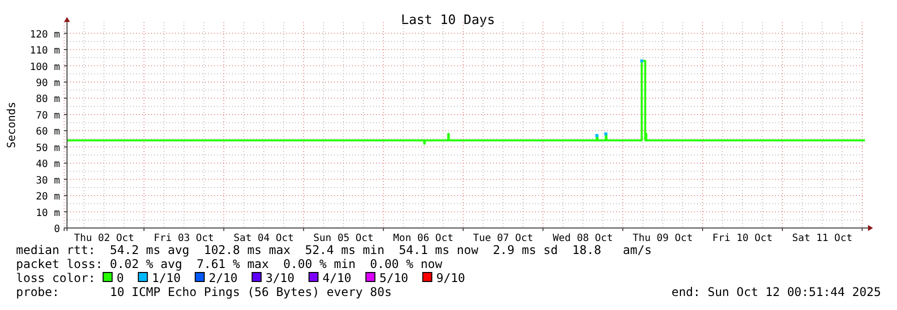 This screenshot has height=310, width=897. Describe the element at coordinates (45, 51) in the screenshot. I see `y-tick-label: 110 m` at that location.